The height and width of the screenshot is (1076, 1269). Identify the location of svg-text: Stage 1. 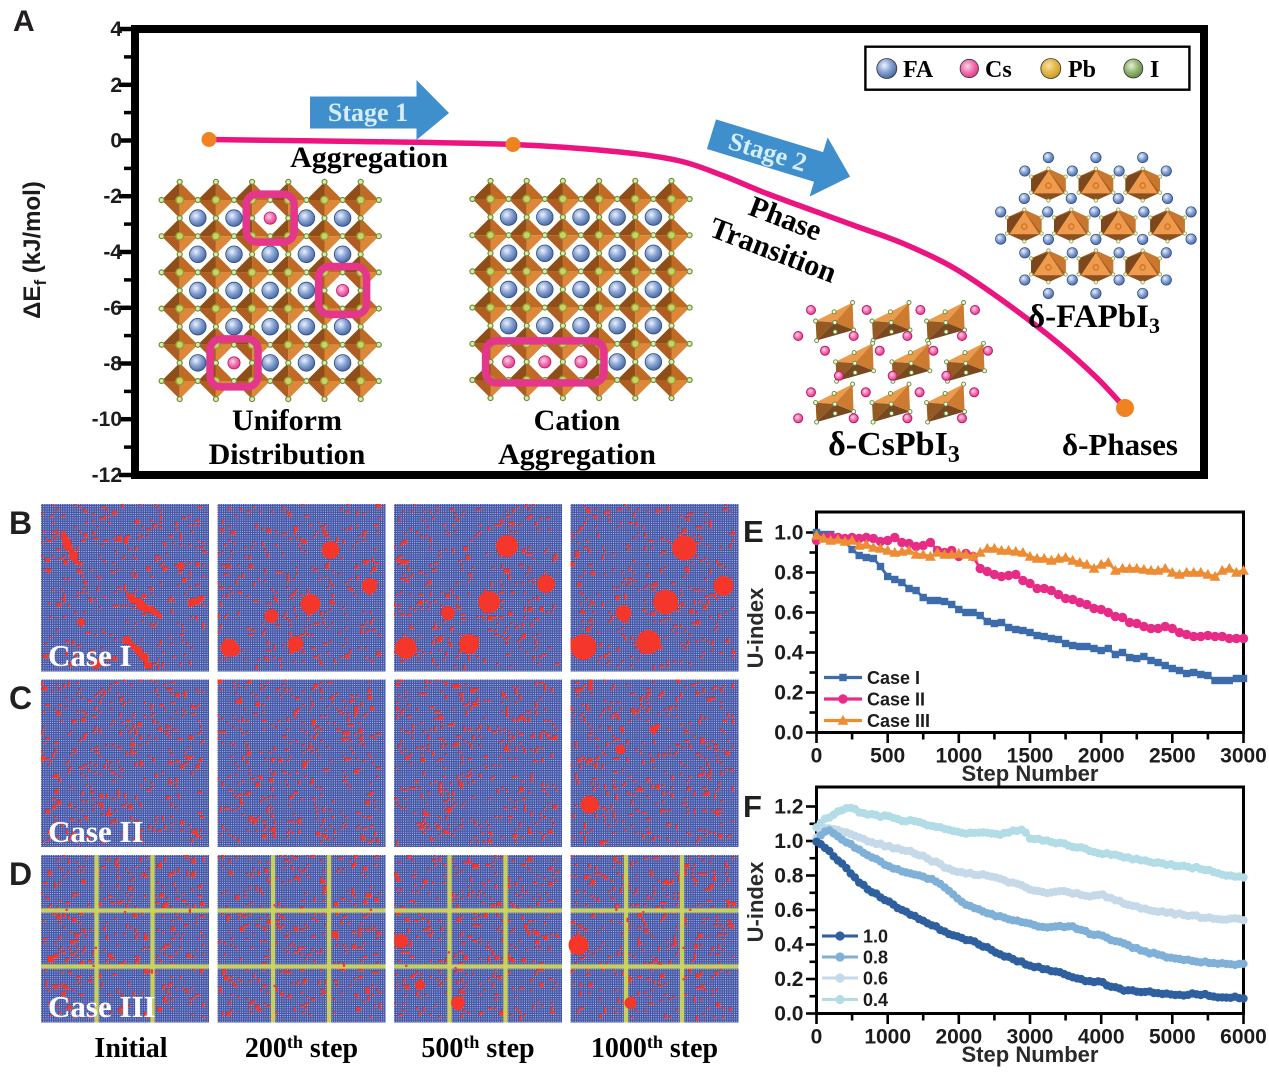
(368, 112).